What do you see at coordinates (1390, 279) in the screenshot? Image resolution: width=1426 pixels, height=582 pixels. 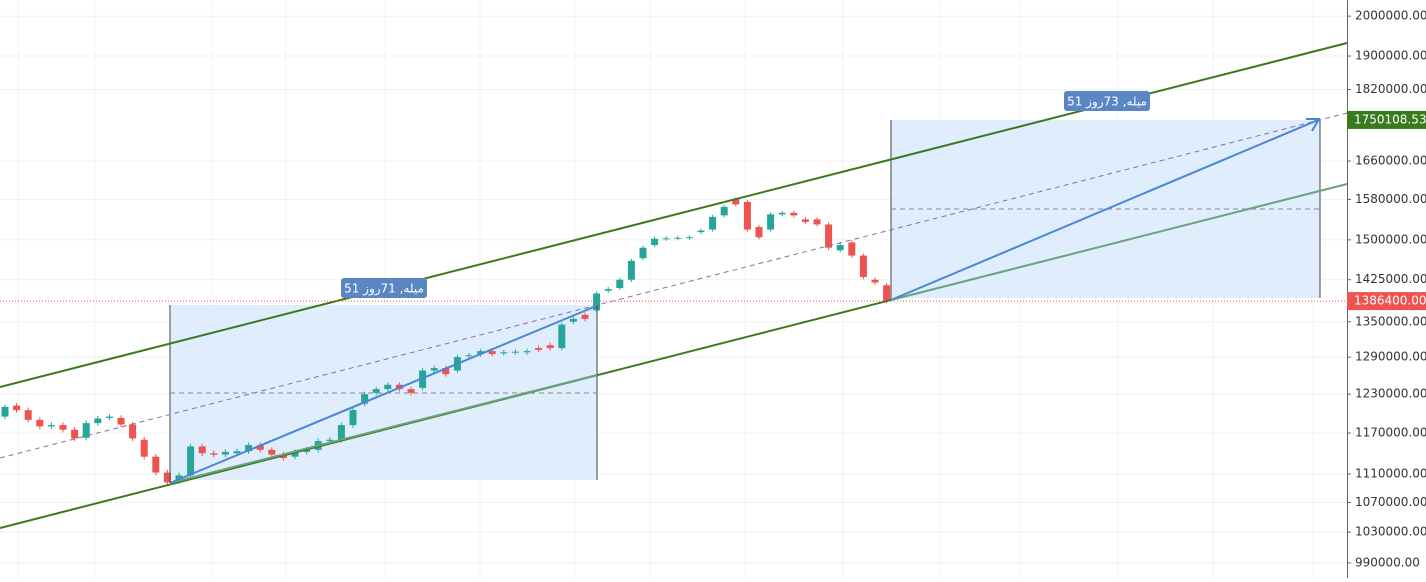 I see `y-tick-label: 1425000.00` at bounding box center [1390, 279].